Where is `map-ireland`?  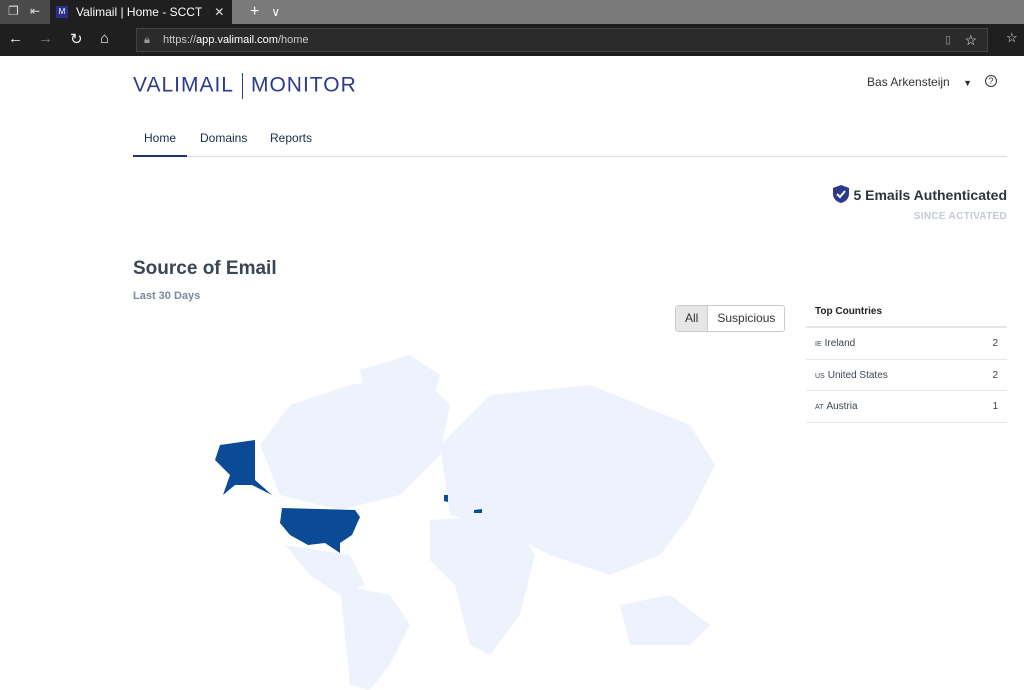
map-ireland is located at coordinates (446, 498).